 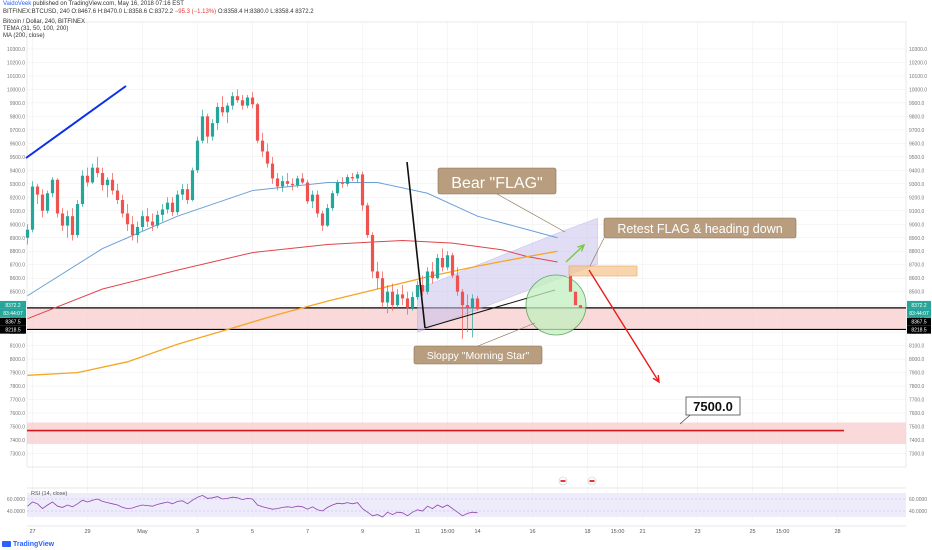 What do you see at coordinates (713, 406) in the screenshot?
I see `target-callout` at bounding box center [713, 406].